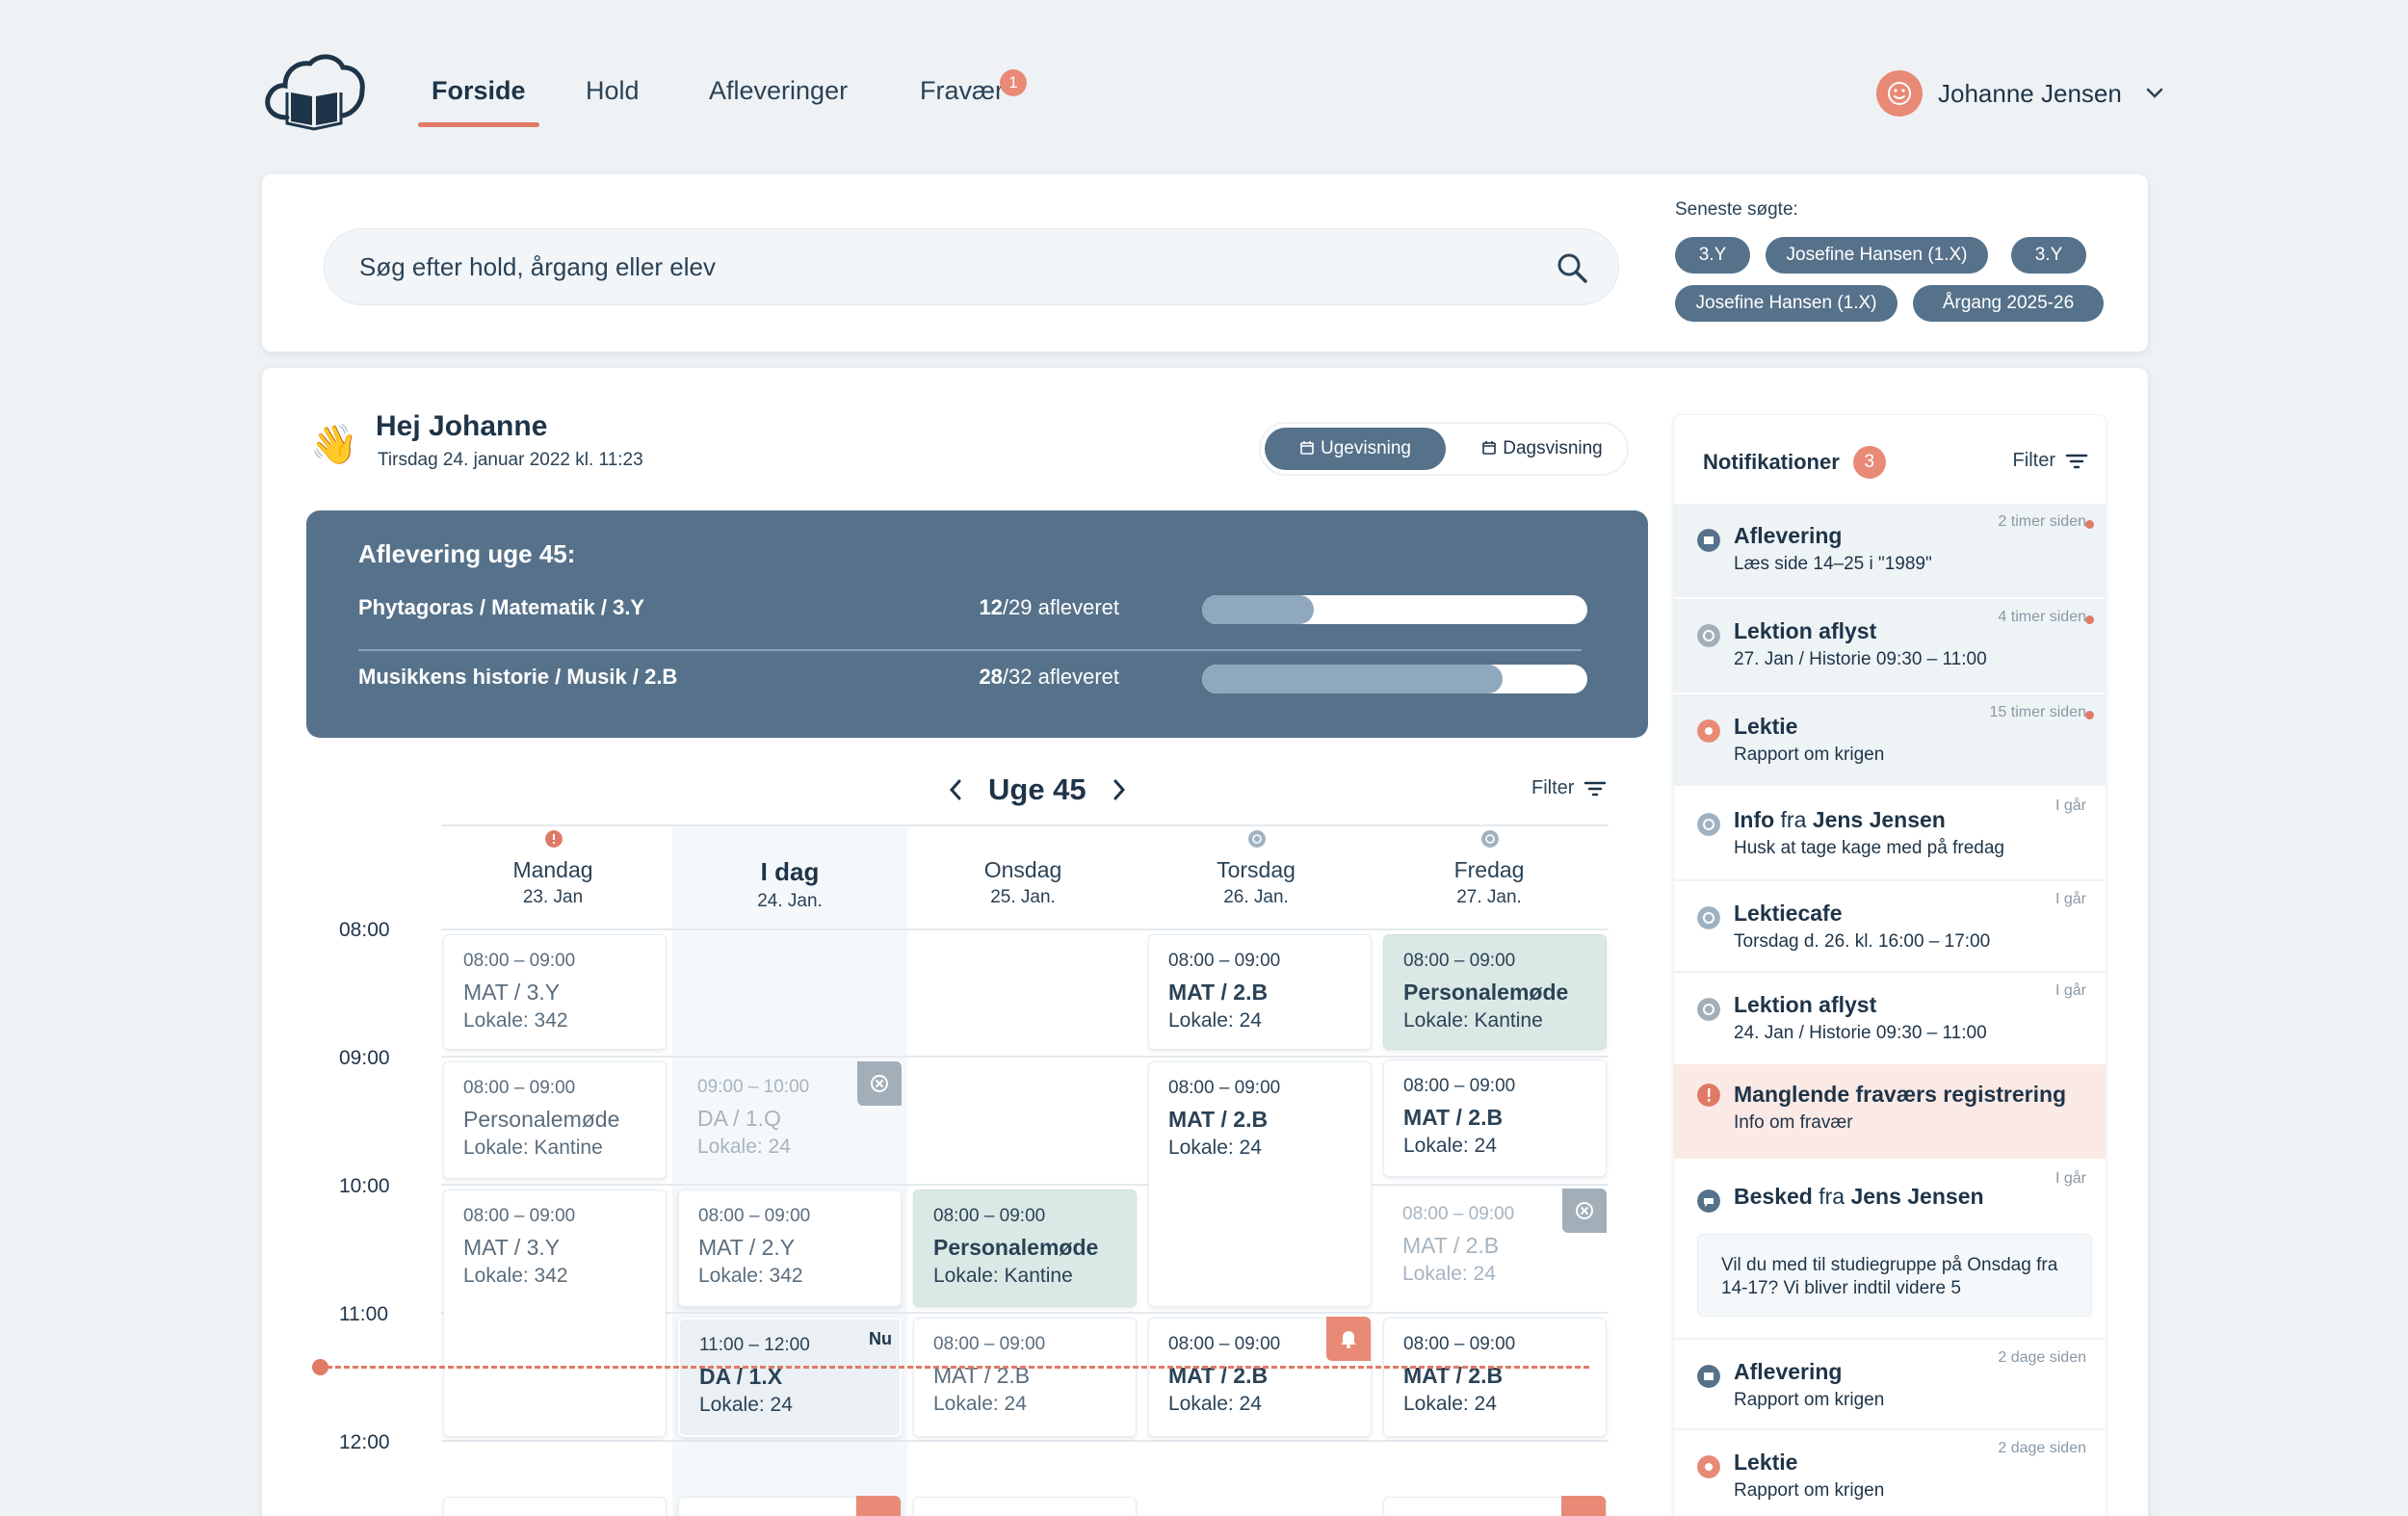 This screenshot has width=2408, height=1516. Describe the element at coordinates (1037, 789) in the screenshot. I see `week-label: Uge 45` at that location.